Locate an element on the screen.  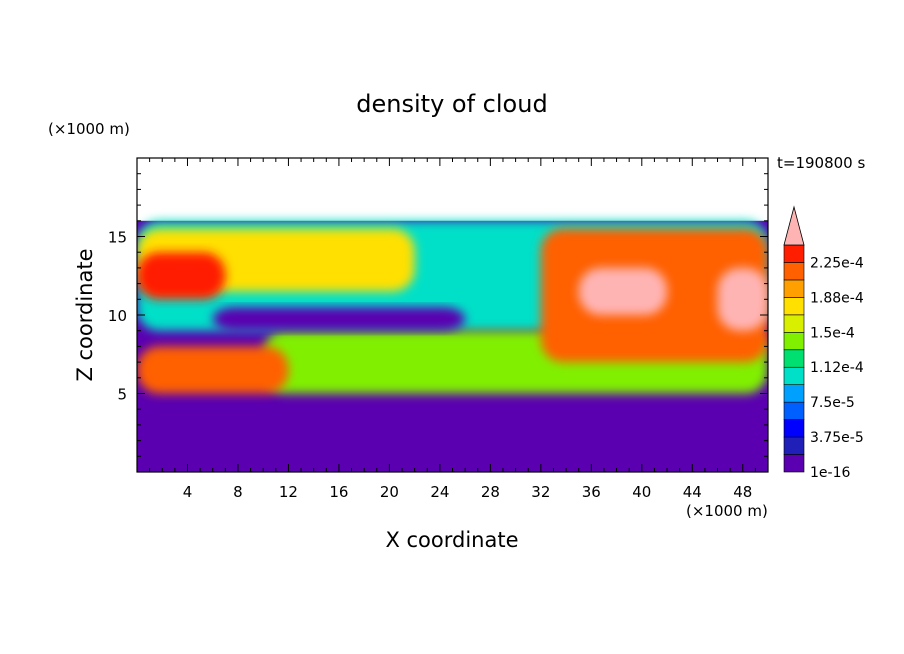
colorbar-extend-arrow is located at coordinates (794, 225).